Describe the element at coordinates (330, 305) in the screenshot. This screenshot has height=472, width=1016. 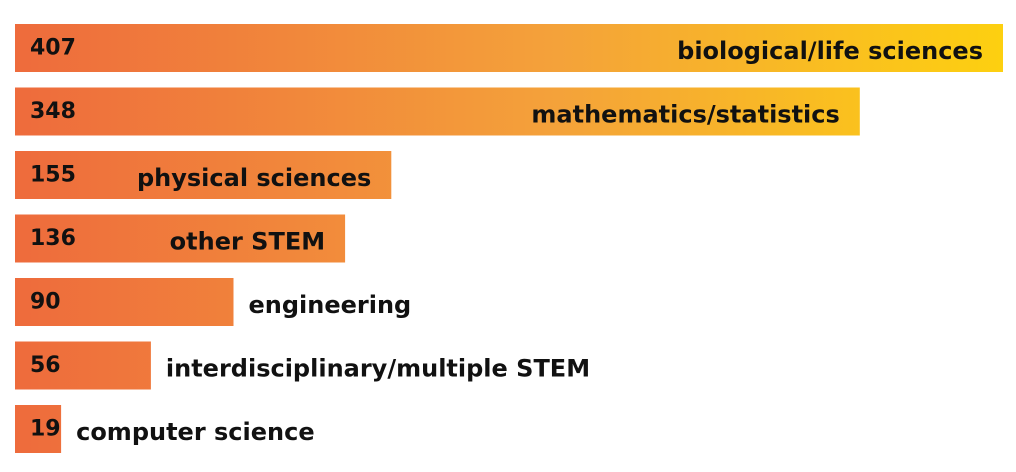
I see `bar-category-label: engineering` at that location.